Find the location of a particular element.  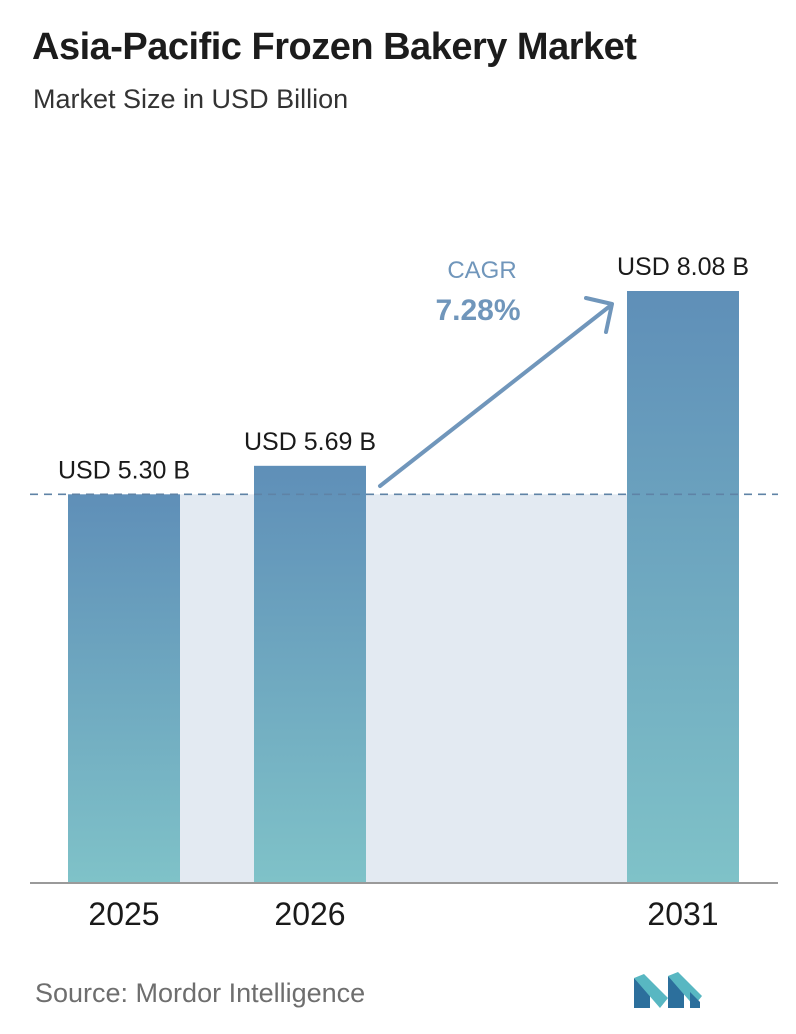

bar-2031 is located at coordinates (683, 586).